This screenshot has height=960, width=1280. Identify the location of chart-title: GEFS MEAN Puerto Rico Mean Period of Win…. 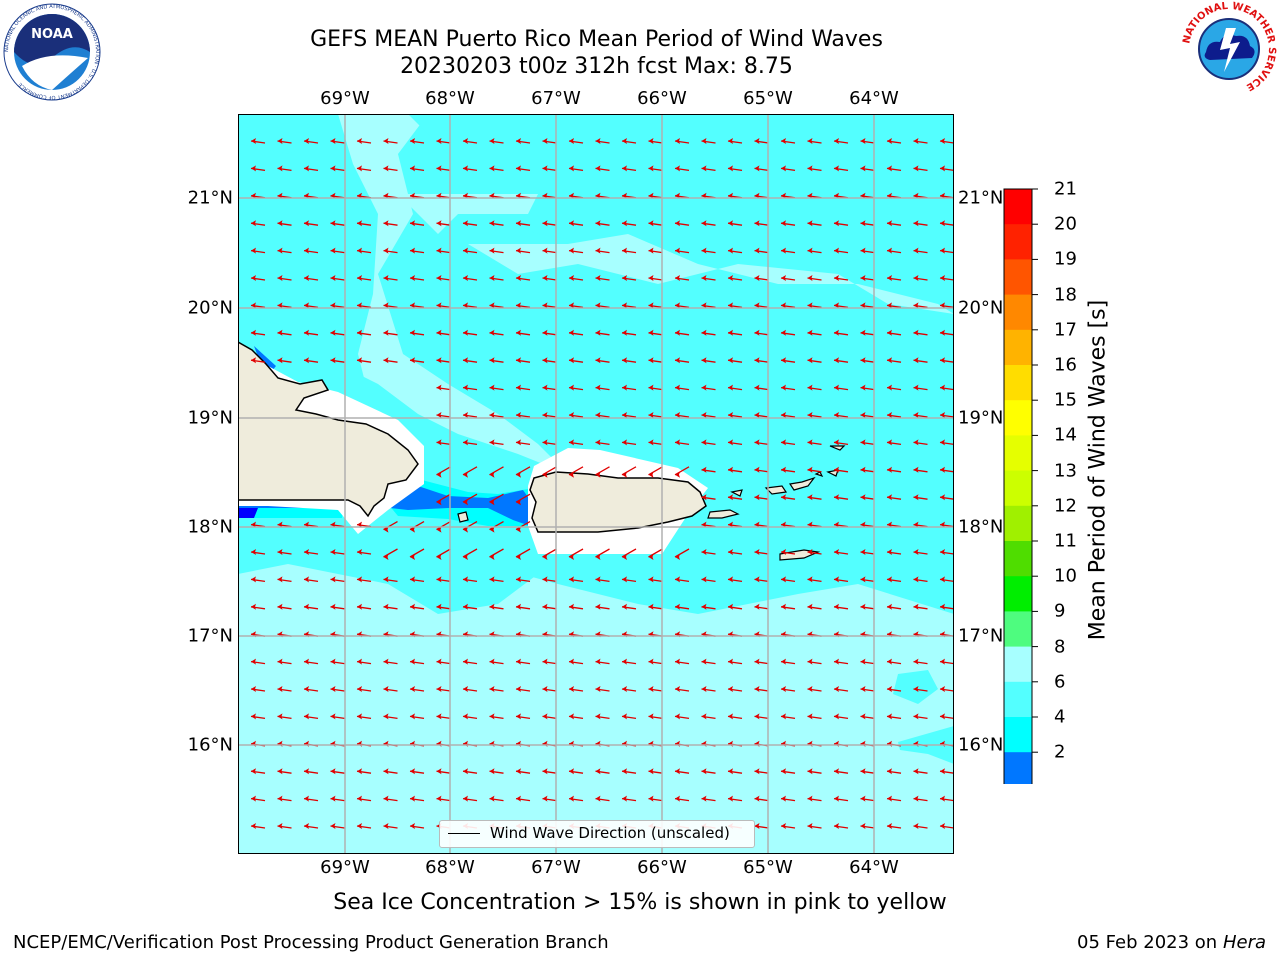
(596, 39).